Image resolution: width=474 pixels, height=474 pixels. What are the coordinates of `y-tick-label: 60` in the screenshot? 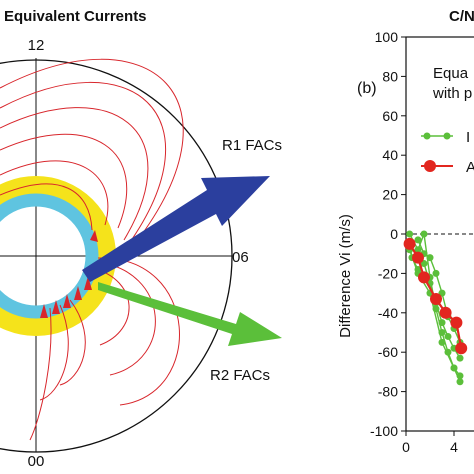 It's located at (390, 116).